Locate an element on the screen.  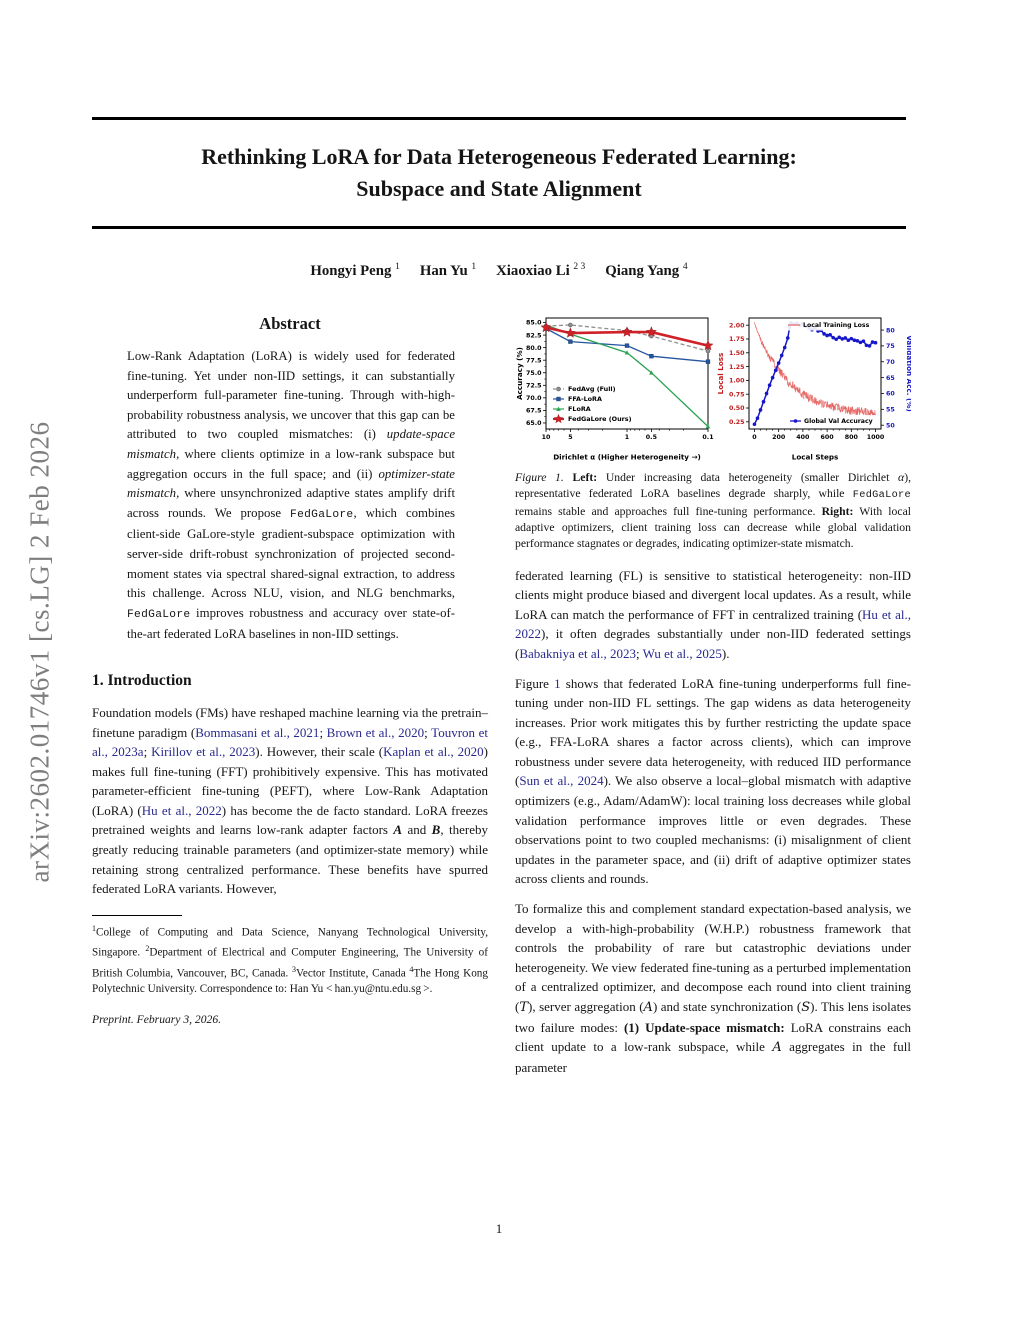
citation-link: 1 is located at coordinates (557, 683).